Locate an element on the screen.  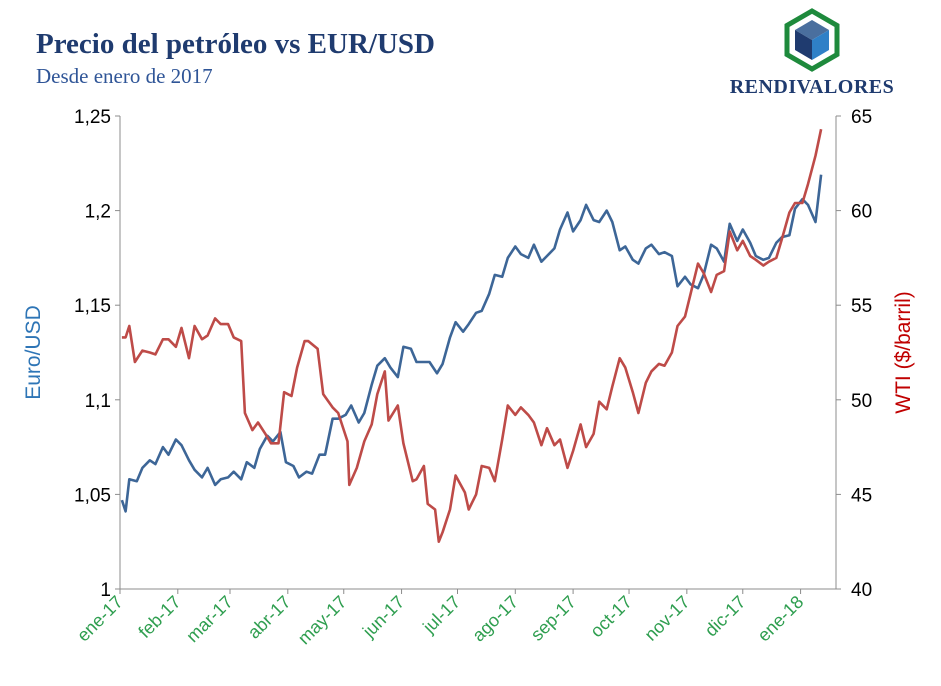
left-tick-label: 1 is located at coordinates (105, 590).